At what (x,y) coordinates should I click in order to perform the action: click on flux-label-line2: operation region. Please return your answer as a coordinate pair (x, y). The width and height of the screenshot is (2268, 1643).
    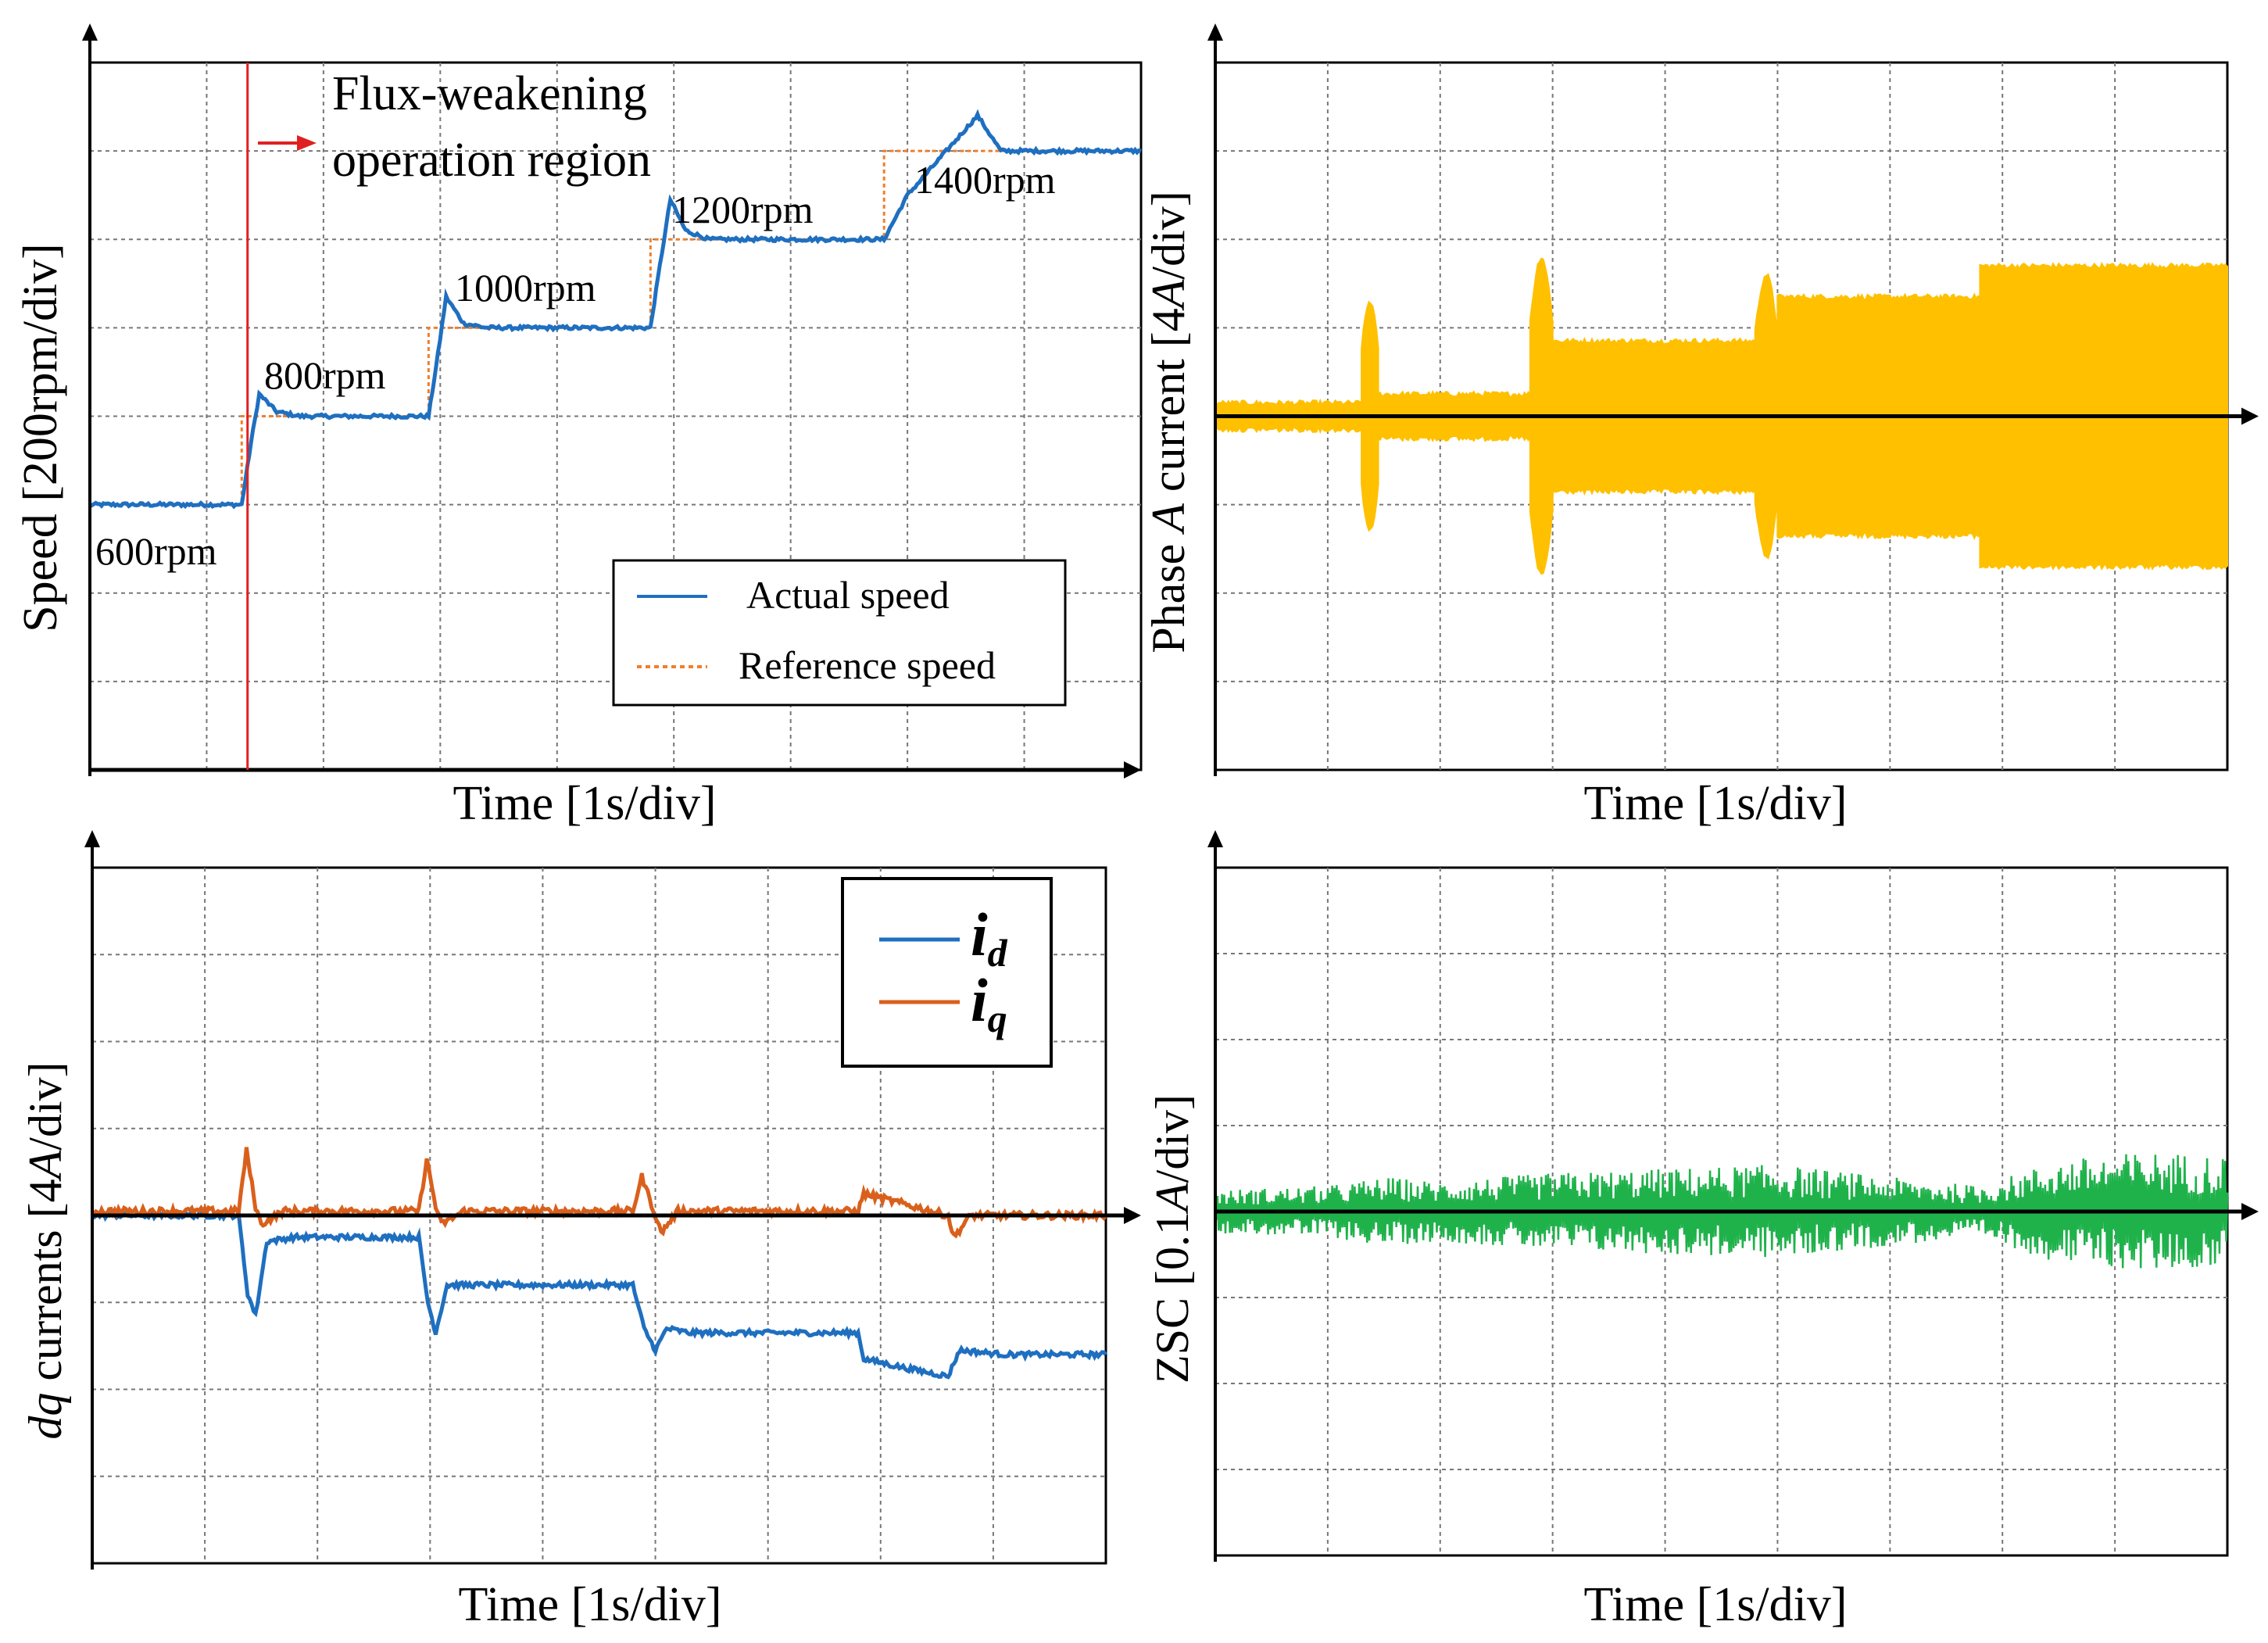
    Looking at the image, I should click on (492, 160).